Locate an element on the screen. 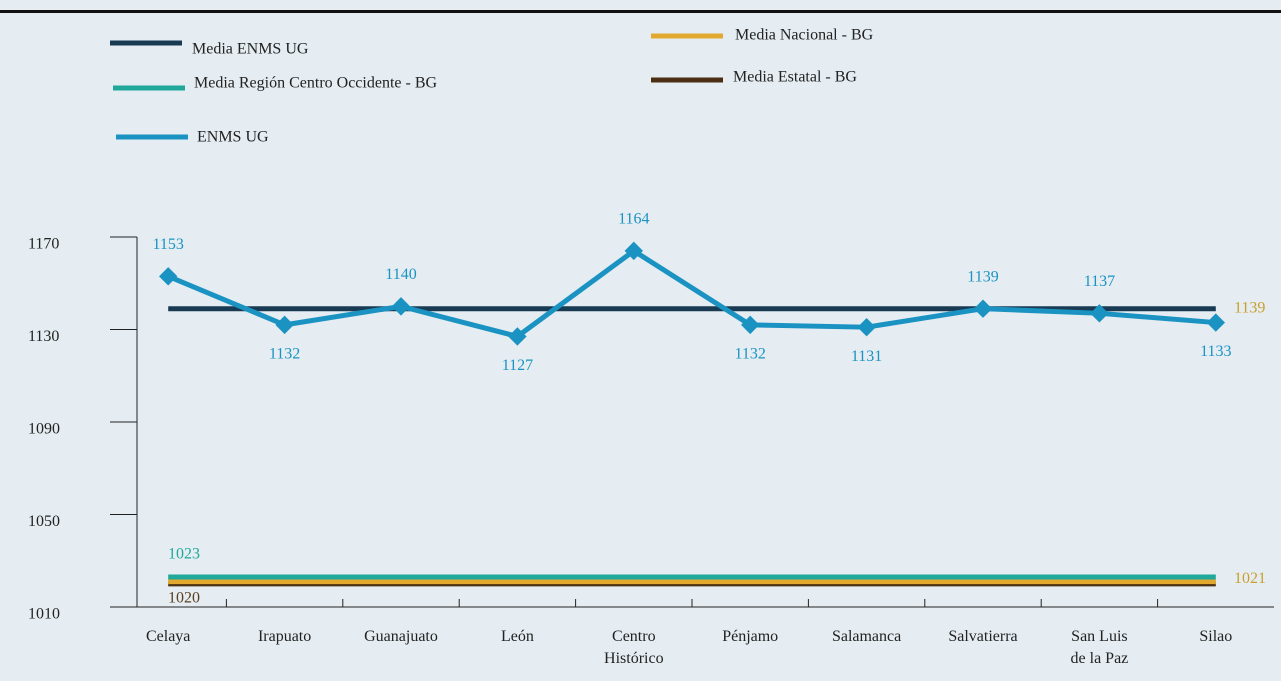 This screenshot has height=681, width=1281. top-rule is located at coordinates (640, 11).